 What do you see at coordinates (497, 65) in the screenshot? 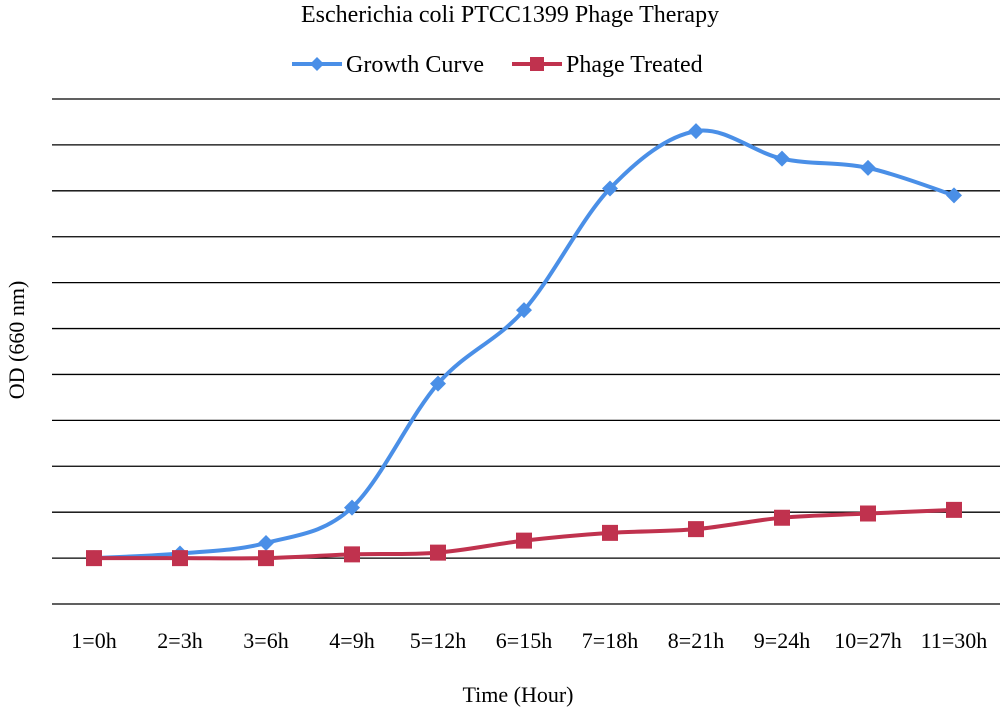
I see `legend: Growth Curve Phage Treated` at bounding box center [497, 65].